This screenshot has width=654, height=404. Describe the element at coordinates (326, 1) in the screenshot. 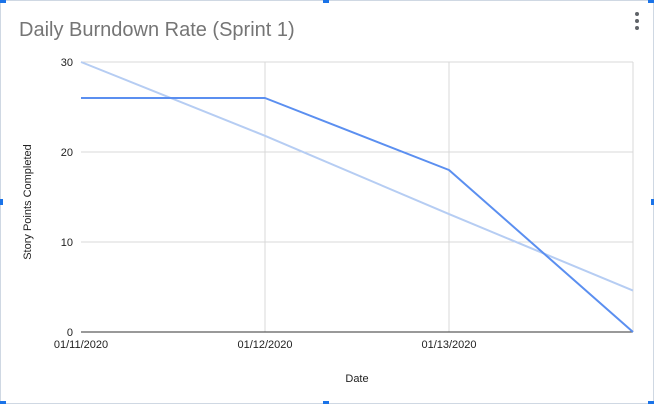

I see `resize-handle-top` at that location.